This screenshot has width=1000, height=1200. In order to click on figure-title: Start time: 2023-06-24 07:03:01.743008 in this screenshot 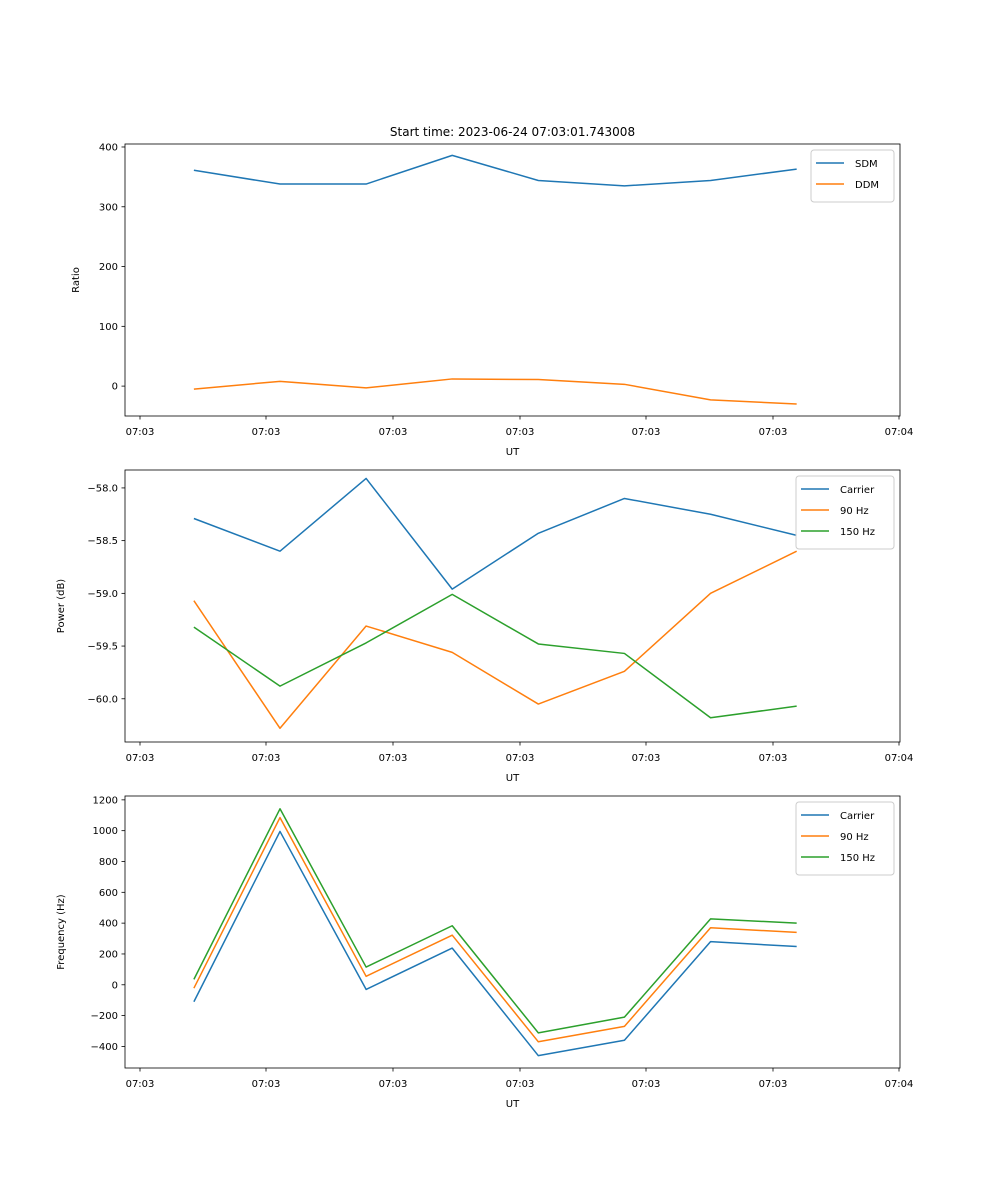, I will do `click(512, 132)`.